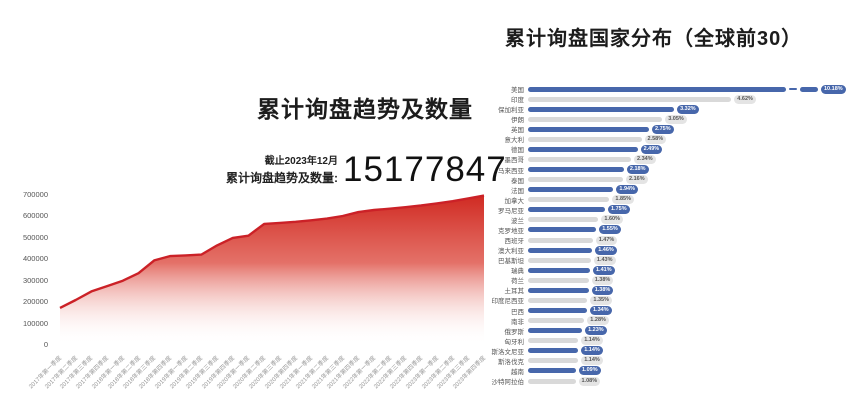 The image size is (852, 411). Describe the element at coordinates (514, 141) in the screenshot. I see `bar-country-label: 意大利` at that location.